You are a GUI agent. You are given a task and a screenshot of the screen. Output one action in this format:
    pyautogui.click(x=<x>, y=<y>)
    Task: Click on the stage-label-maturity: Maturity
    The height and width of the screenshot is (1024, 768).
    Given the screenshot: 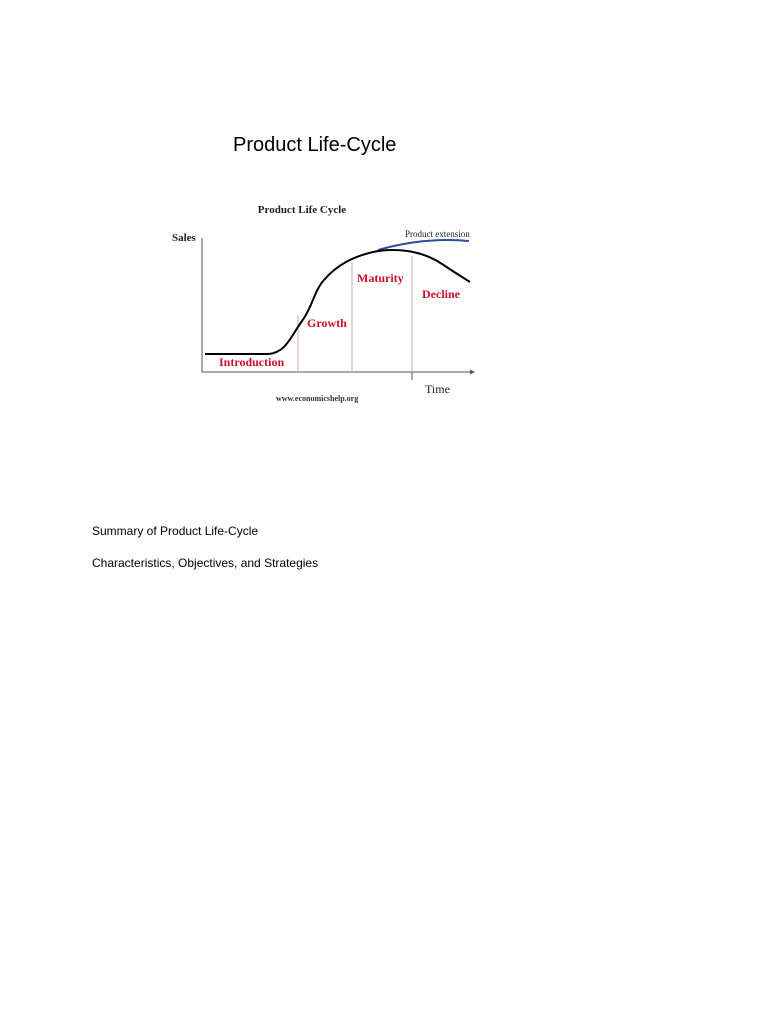 What is the action you would take?
    pyautogui.click(x=380, y=278)
    